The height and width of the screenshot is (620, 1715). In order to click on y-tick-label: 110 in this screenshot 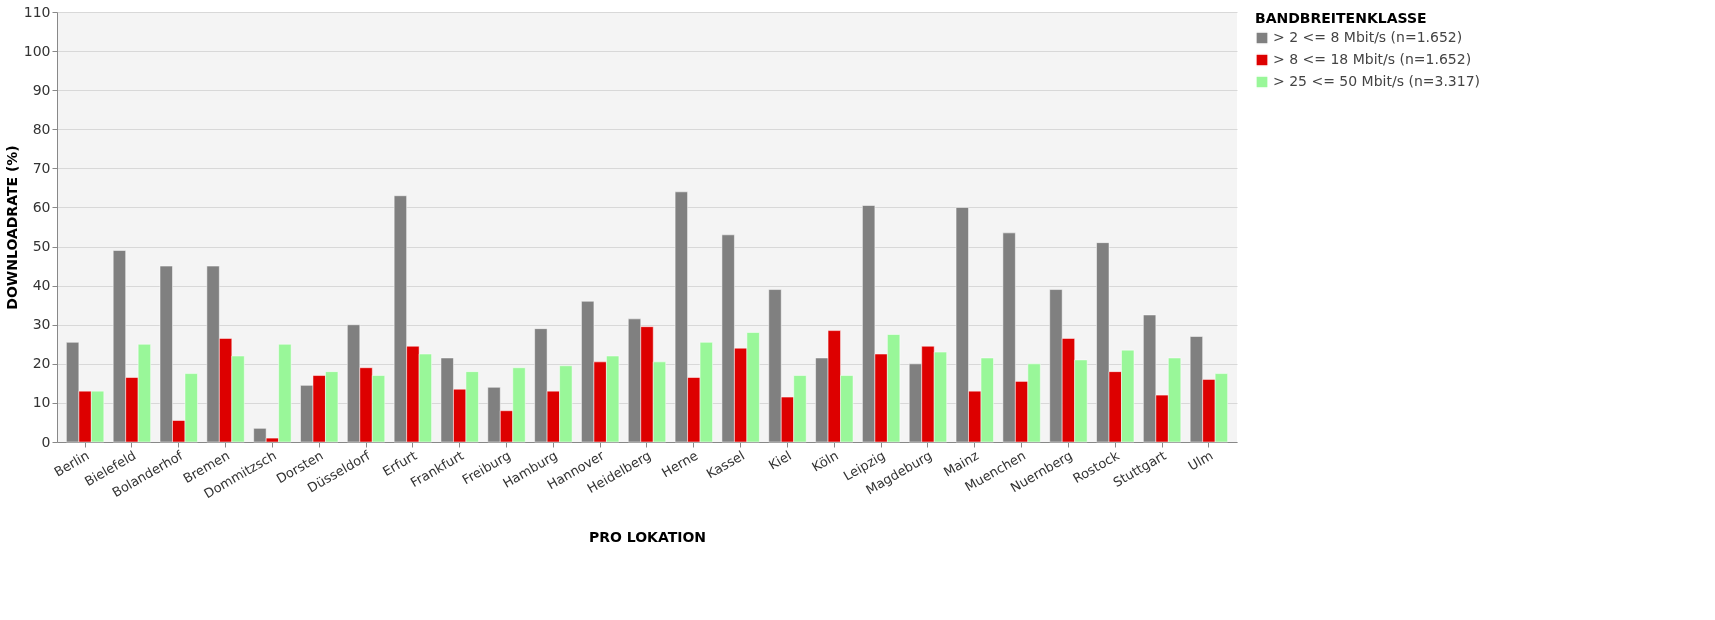, I will do `click(37, 11)`.